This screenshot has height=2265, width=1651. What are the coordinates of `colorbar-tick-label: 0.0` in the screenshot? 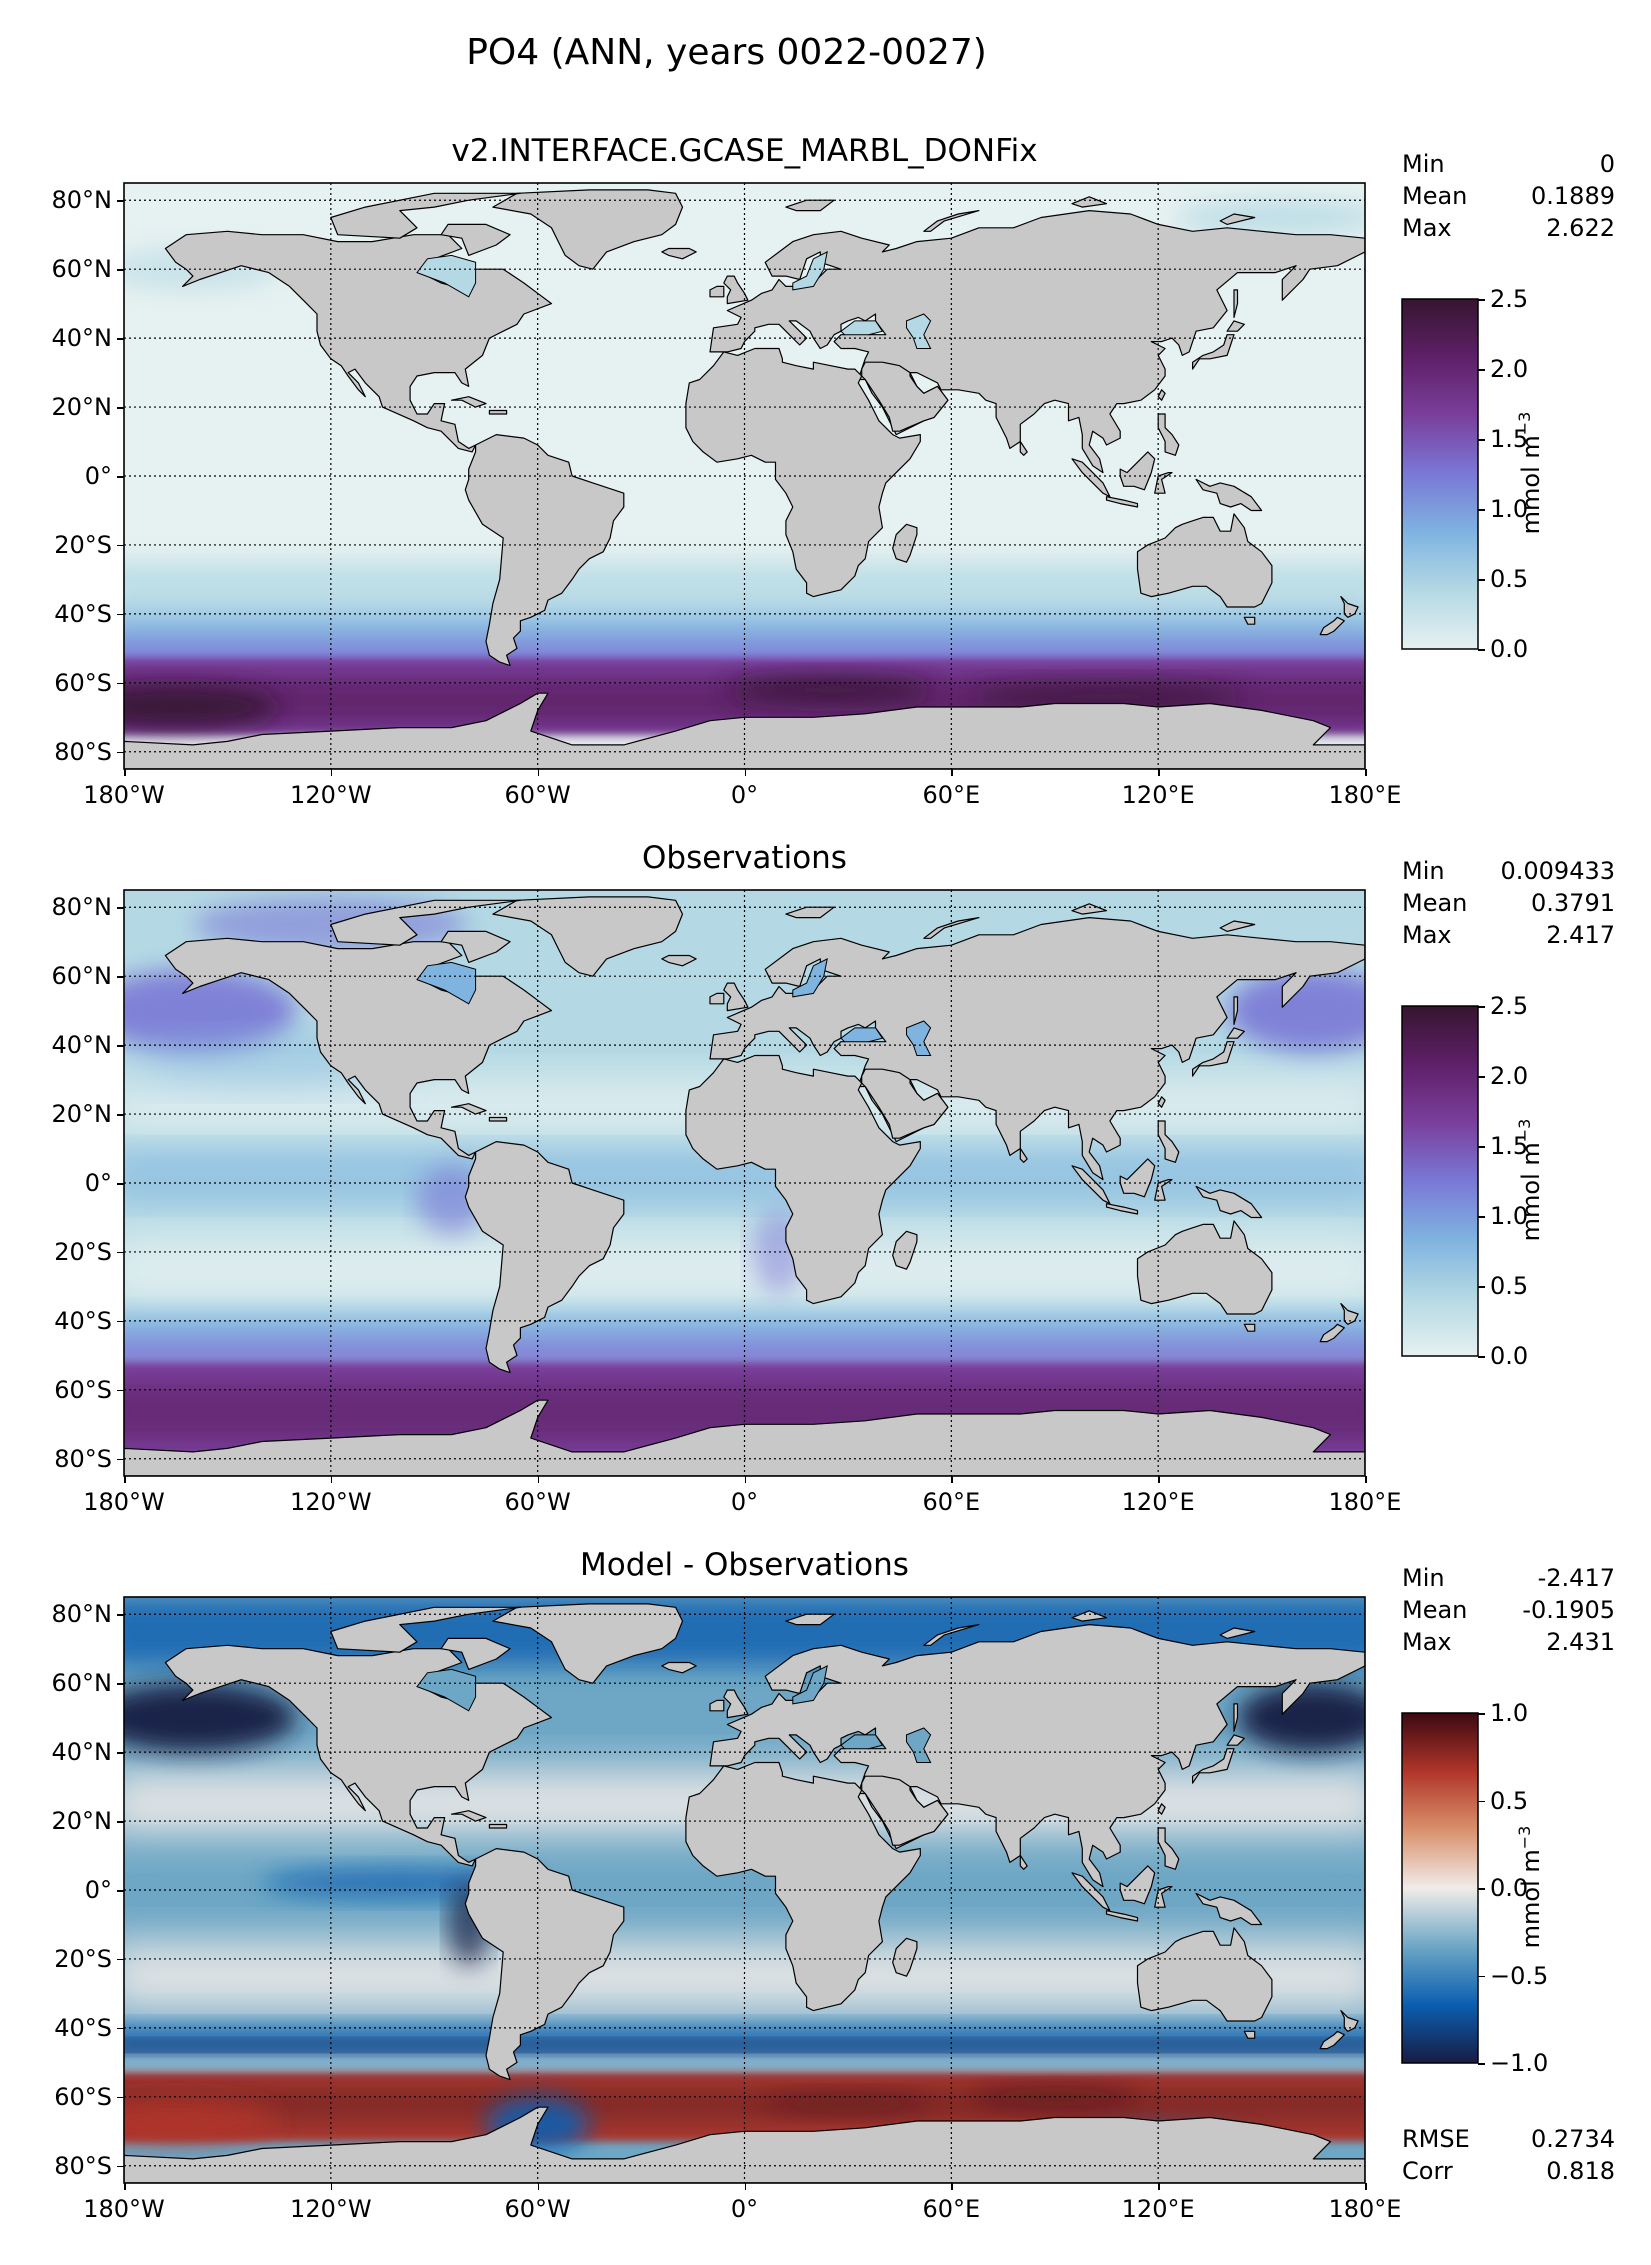 It's located at (1509, 1356).